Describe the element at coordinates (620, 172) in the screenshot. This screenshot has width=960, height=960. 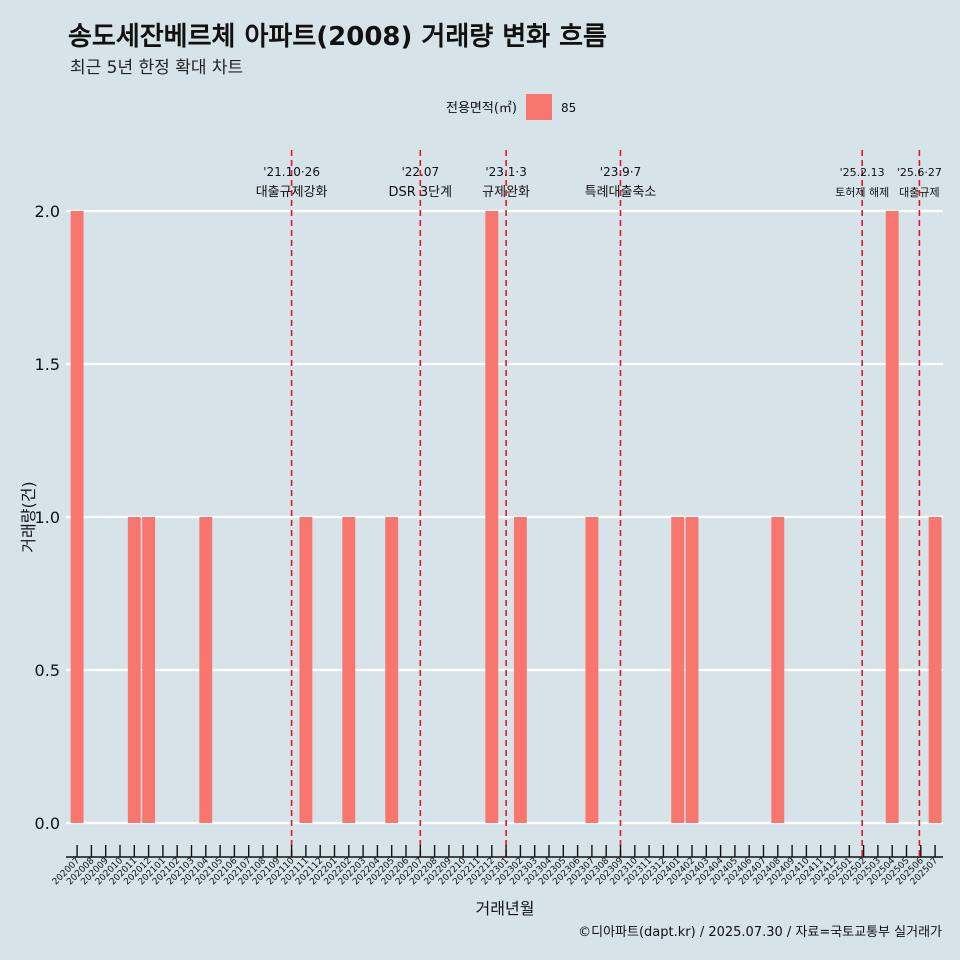
I see `event-date: '23.9·7` at that location.